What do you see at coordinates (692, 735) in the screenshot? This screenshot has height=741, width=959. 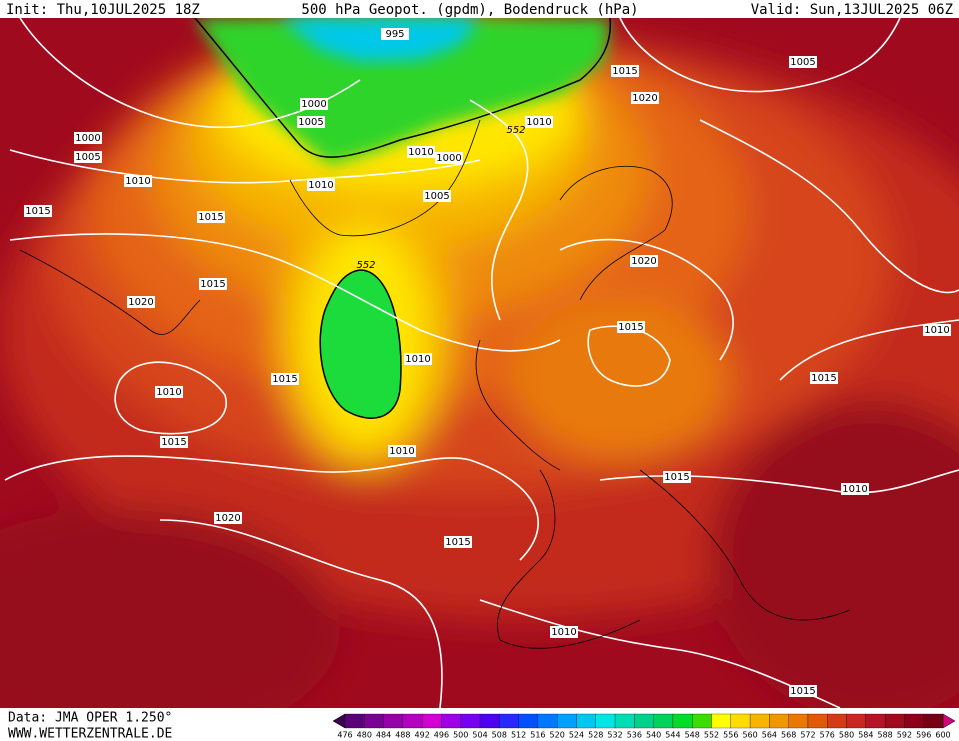 I see `colorbar-label: 548` at bounding box center [692, 735].